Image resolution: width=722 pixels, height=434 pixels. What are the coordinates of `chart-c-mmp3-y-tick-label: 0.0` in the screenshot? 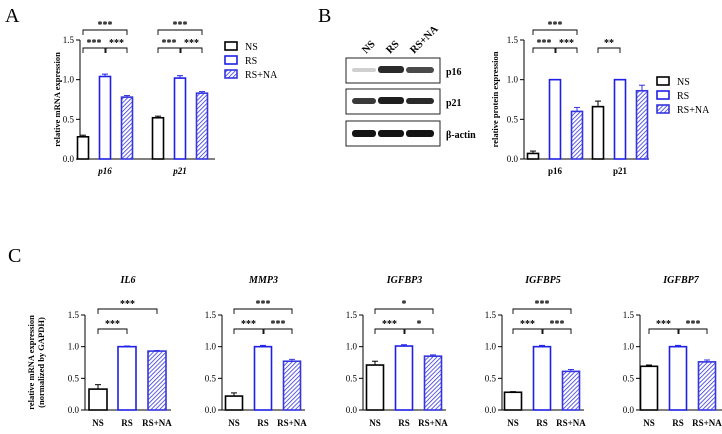 It's located at (211, 410).